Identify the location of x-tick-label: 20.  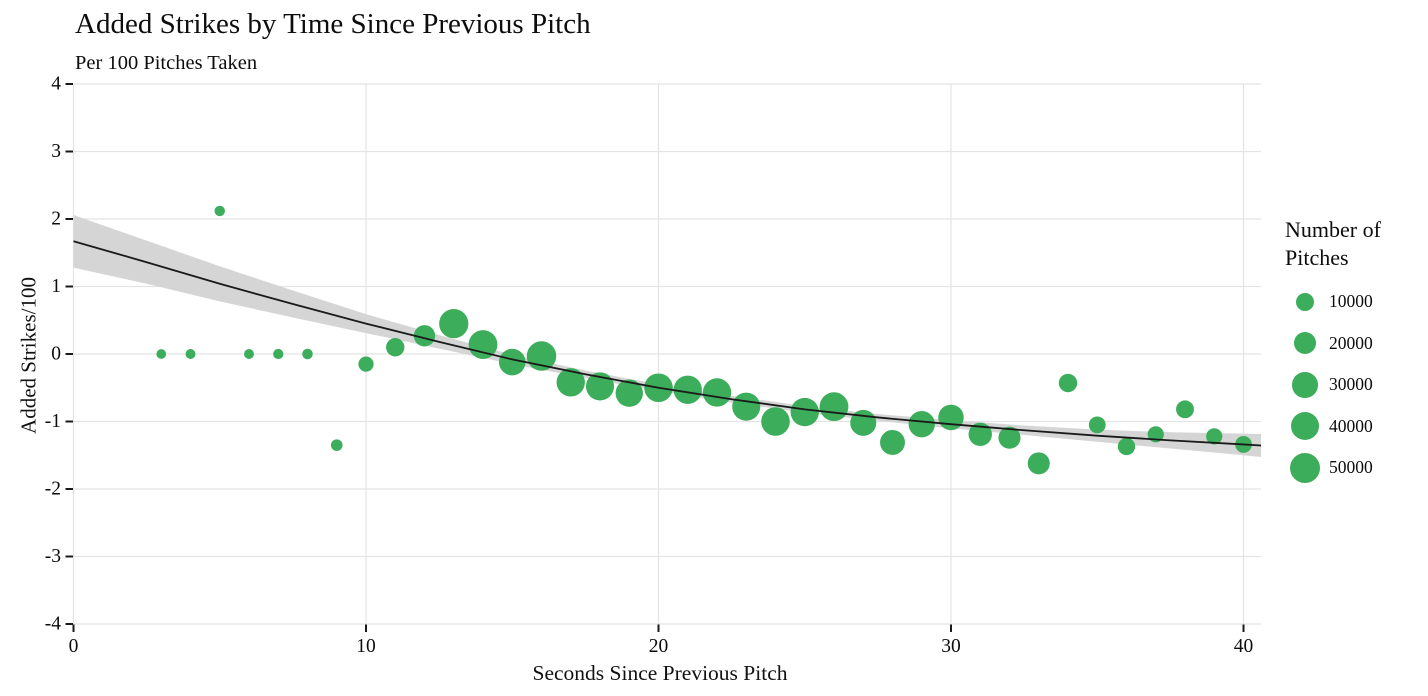
(659, 646).